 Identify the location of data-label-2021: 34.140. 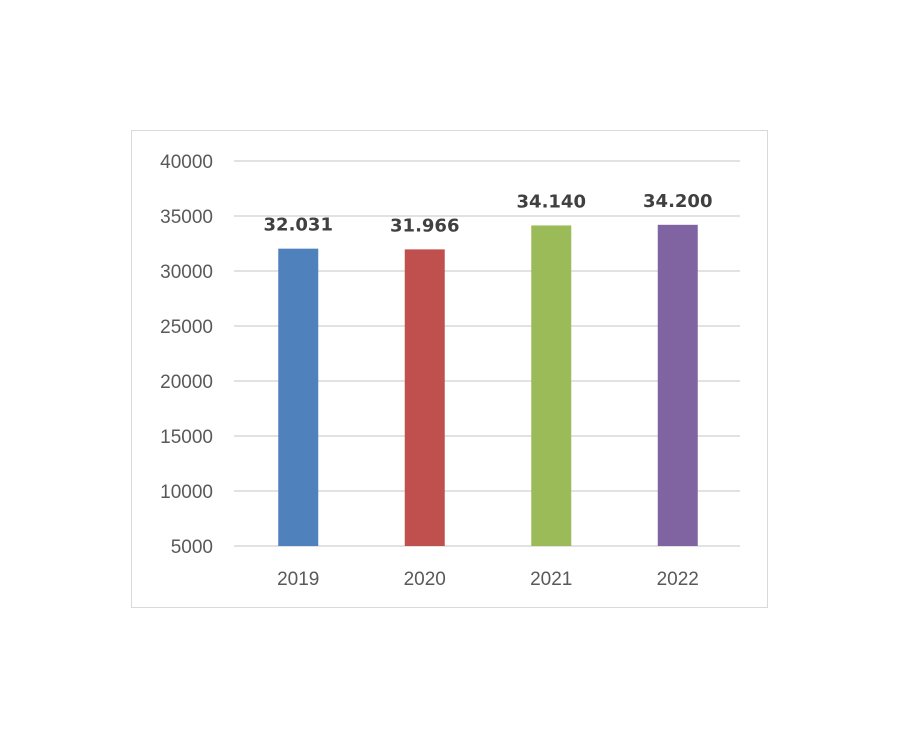
(551, 201).